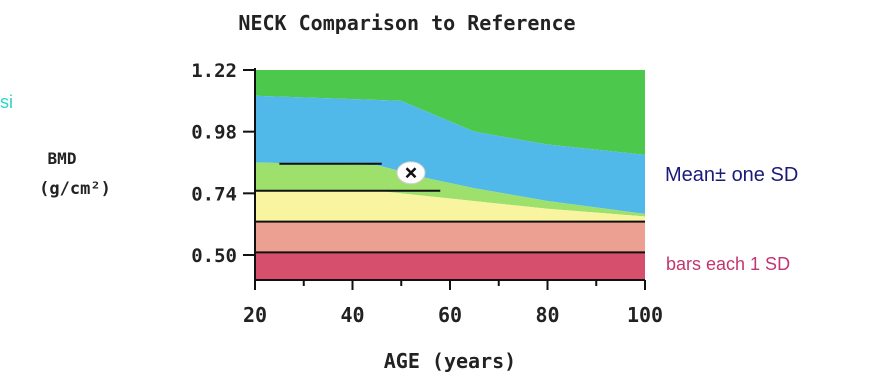 Image resolution: width=883 pixels, height=384 pixels. I want to click on y-tick-label: 0.98, so click(214, 133).